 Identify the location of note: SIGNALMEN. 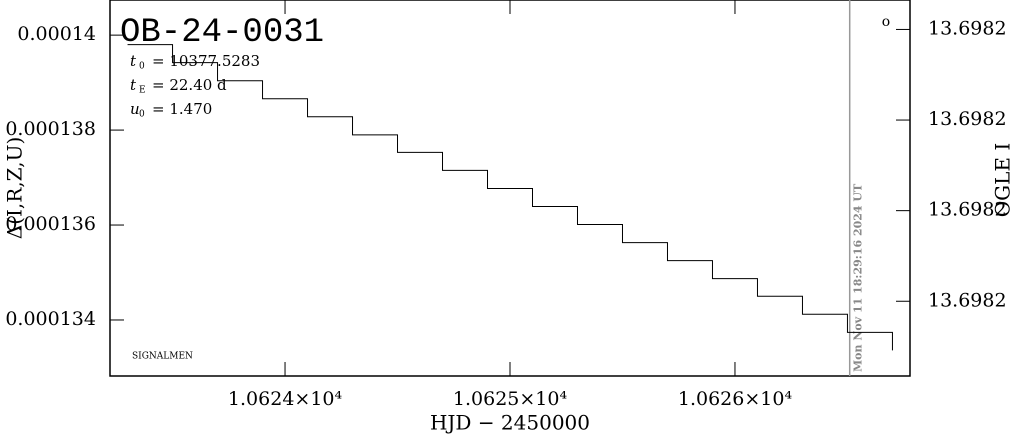
(162, 357).